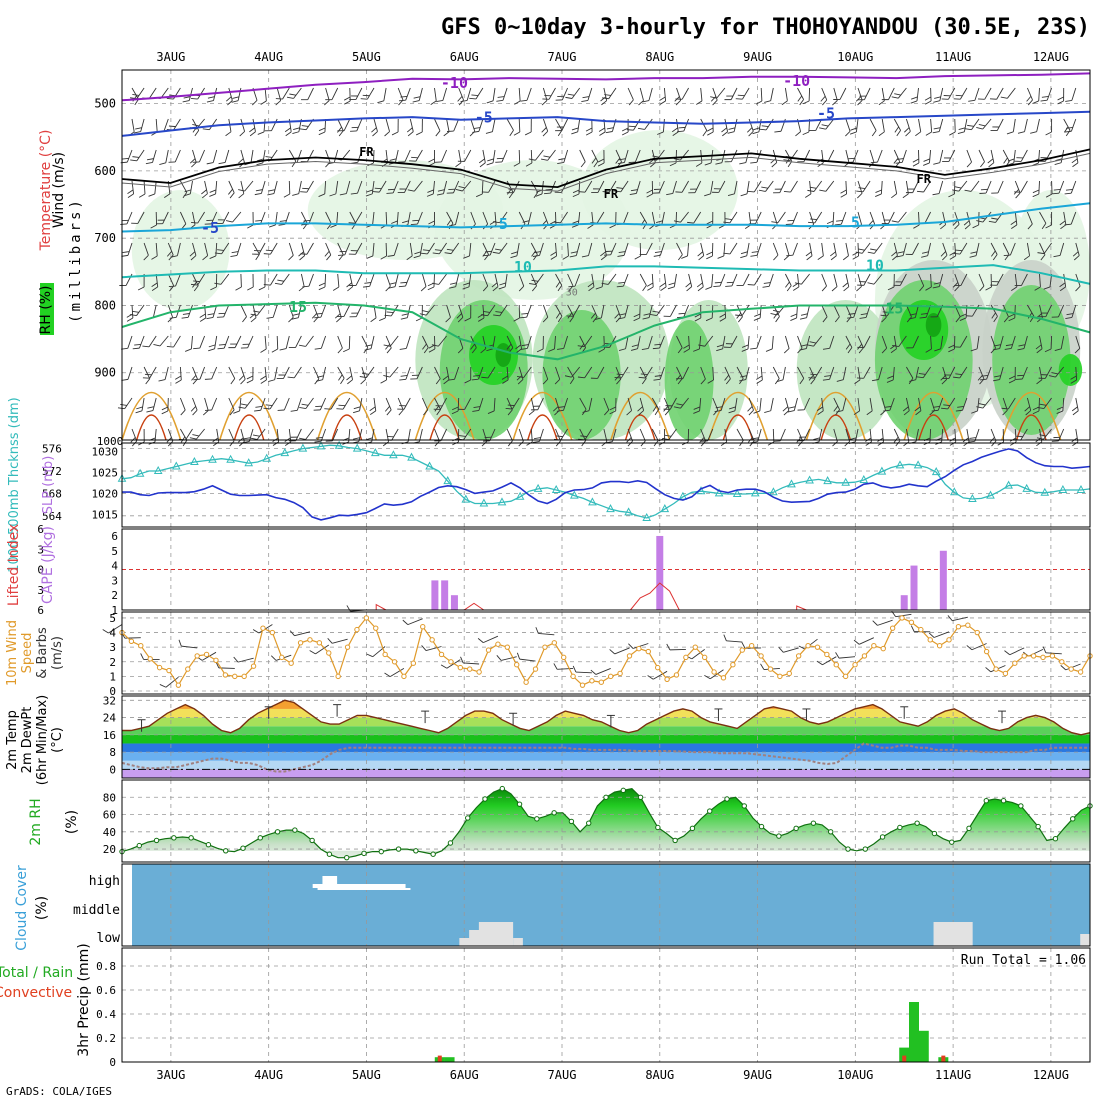 The height and width of the screenshot is (1100, 1100). What do you see at coordinates (109, 700) in the screenshot?
I see `temp-tick-label: 32` at bounding box center [109, 700].